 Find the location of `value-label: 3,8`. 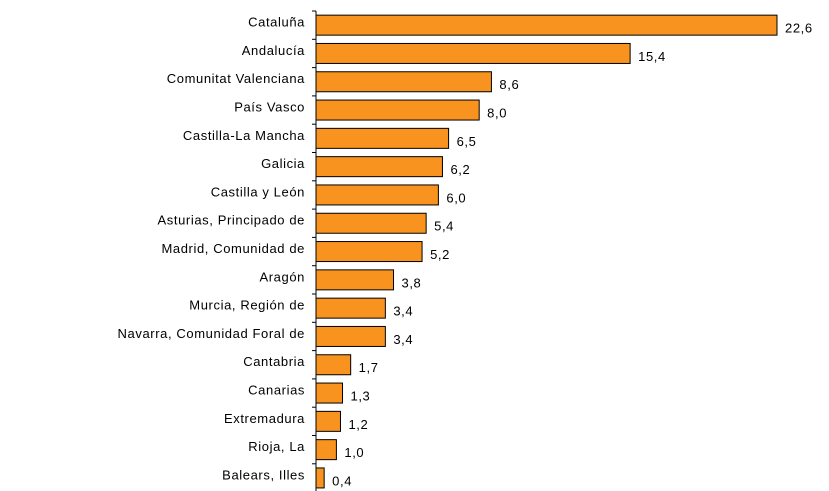

value-label: 3,8 is located at coordinates (412, 282).